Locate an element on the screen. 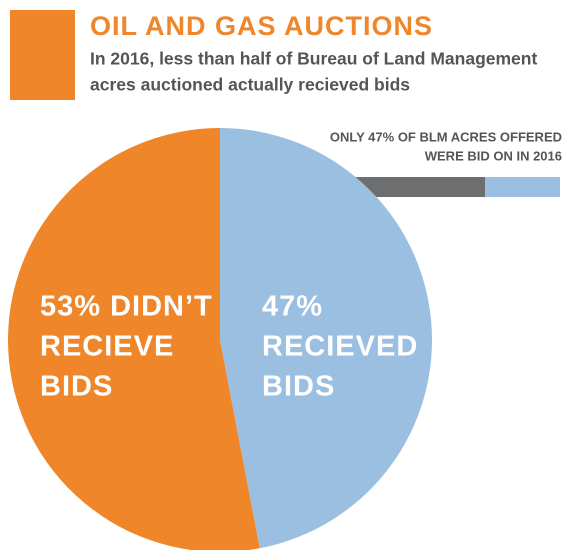 The height and width of the screenshot is (550, 571). annotation: WERE BID ON IN 2016 is located at coordinates (493, 155).